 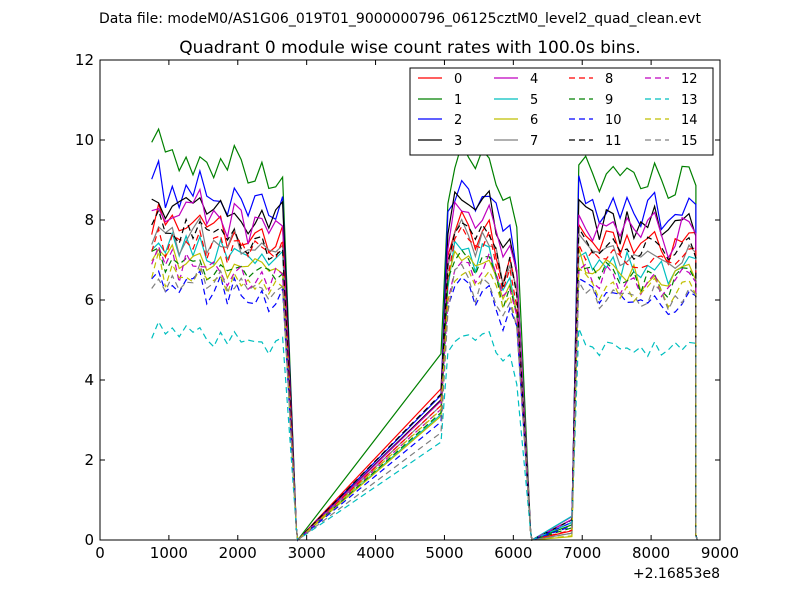 I want to click on y-tick-label: 12, so click(x=84, y=60).